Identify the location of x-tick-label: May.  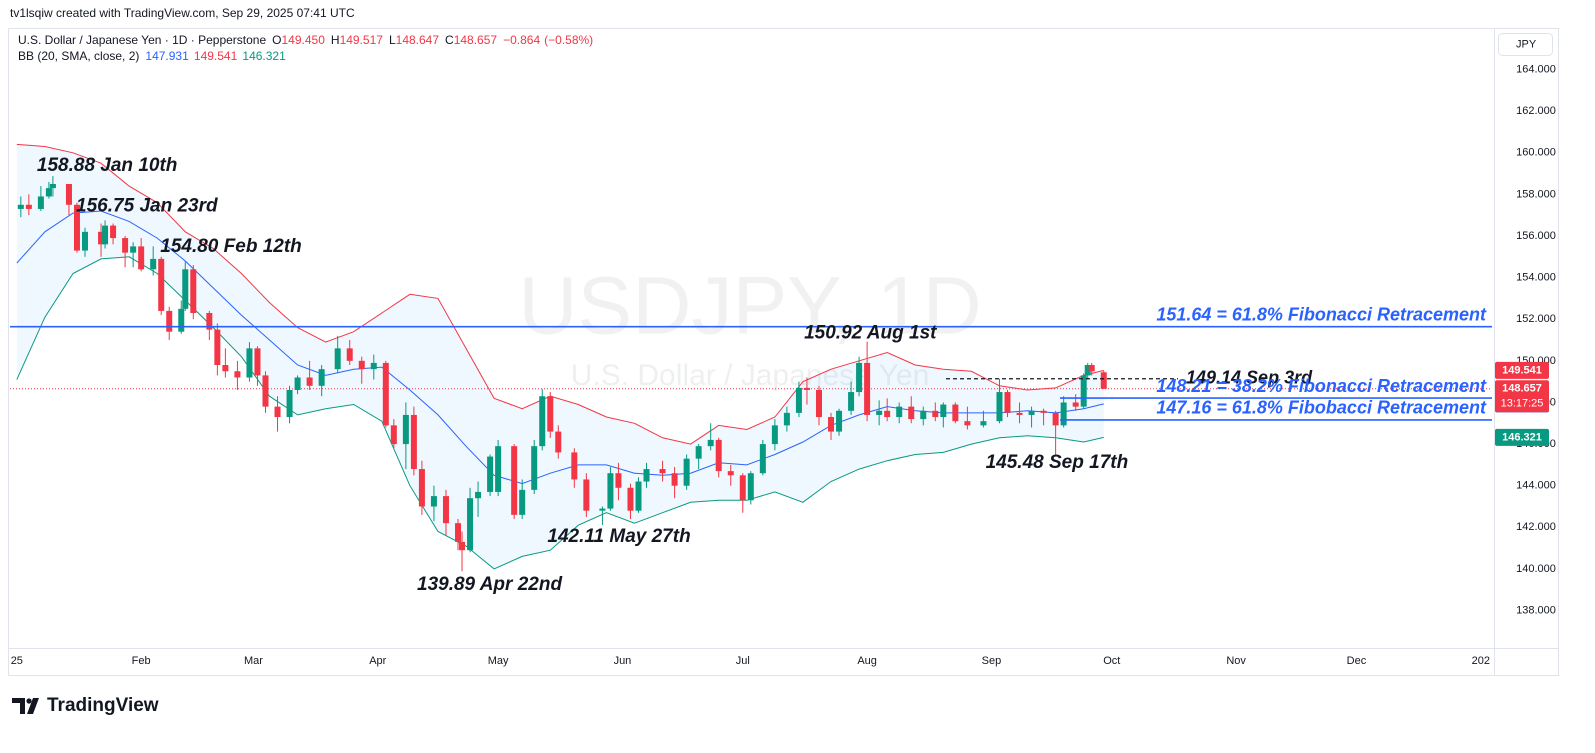
(498, 661).